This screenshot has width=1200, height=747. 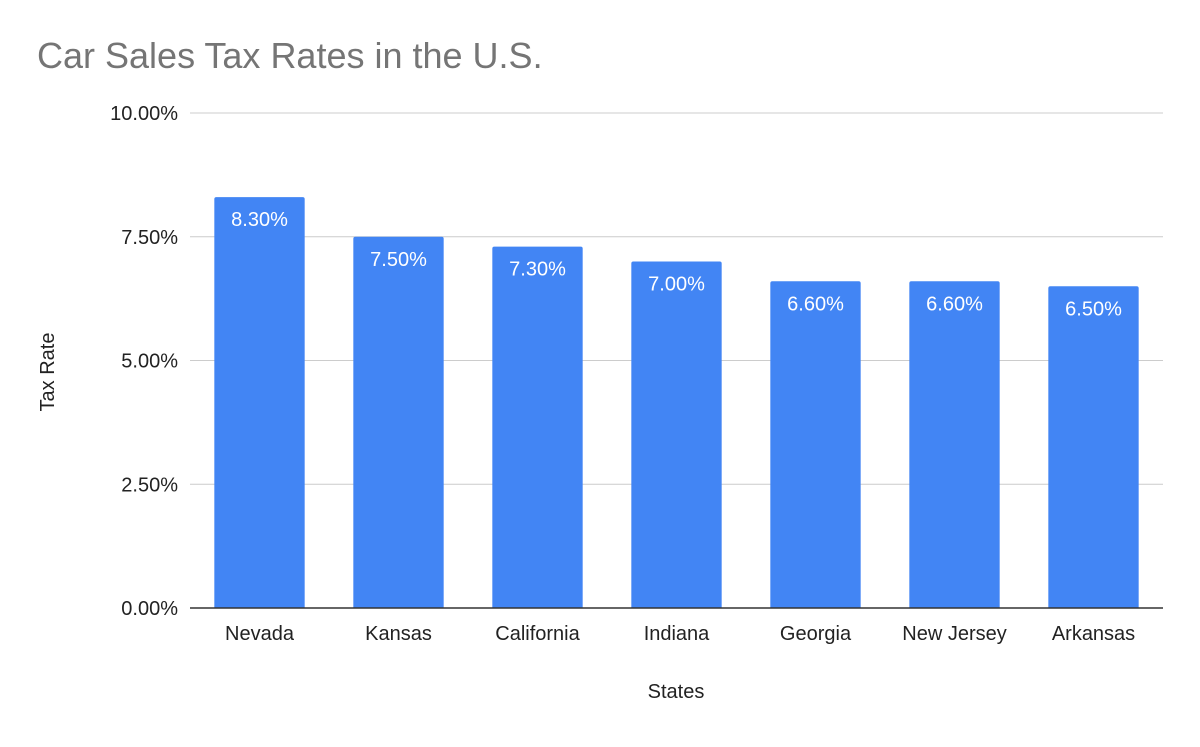 What do you see at coordinates (816, 634) in the screenshot?
I see `x-tick-label: Georgia` at bounding box center [816, 634].